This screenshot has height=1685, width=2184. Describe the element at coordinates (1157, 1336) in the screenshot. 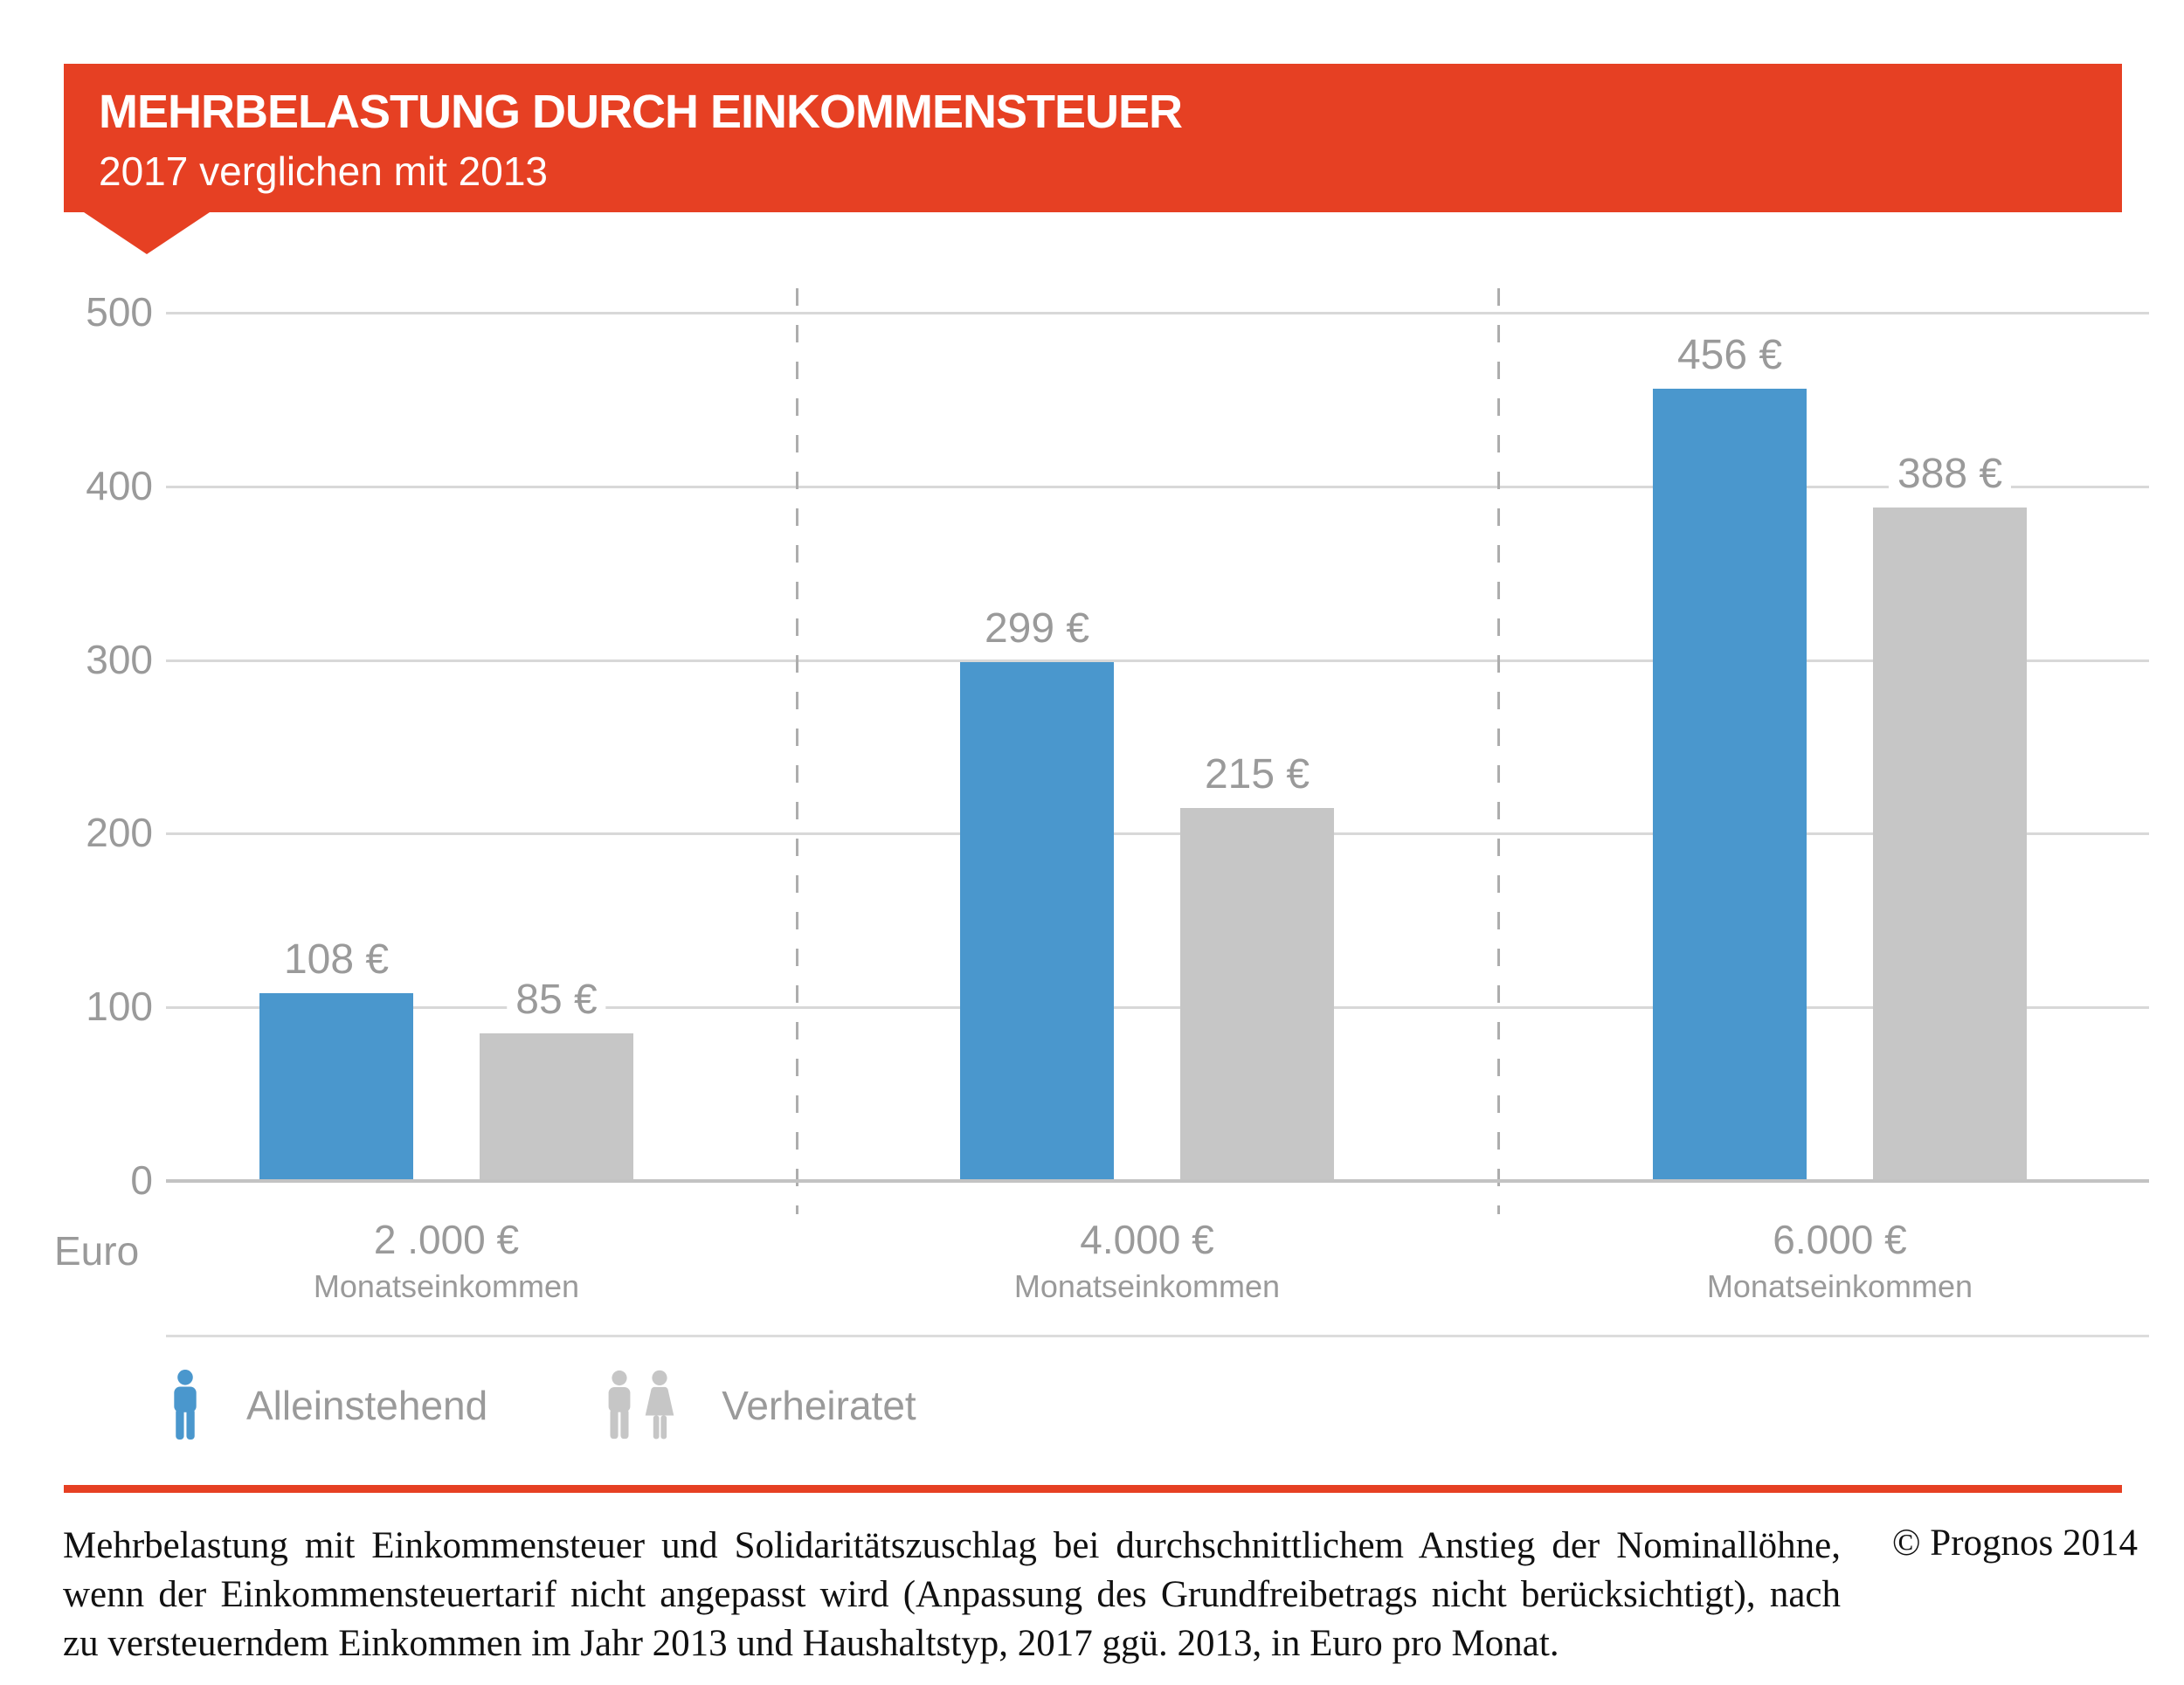

I see `axis-separator-line` at that location.